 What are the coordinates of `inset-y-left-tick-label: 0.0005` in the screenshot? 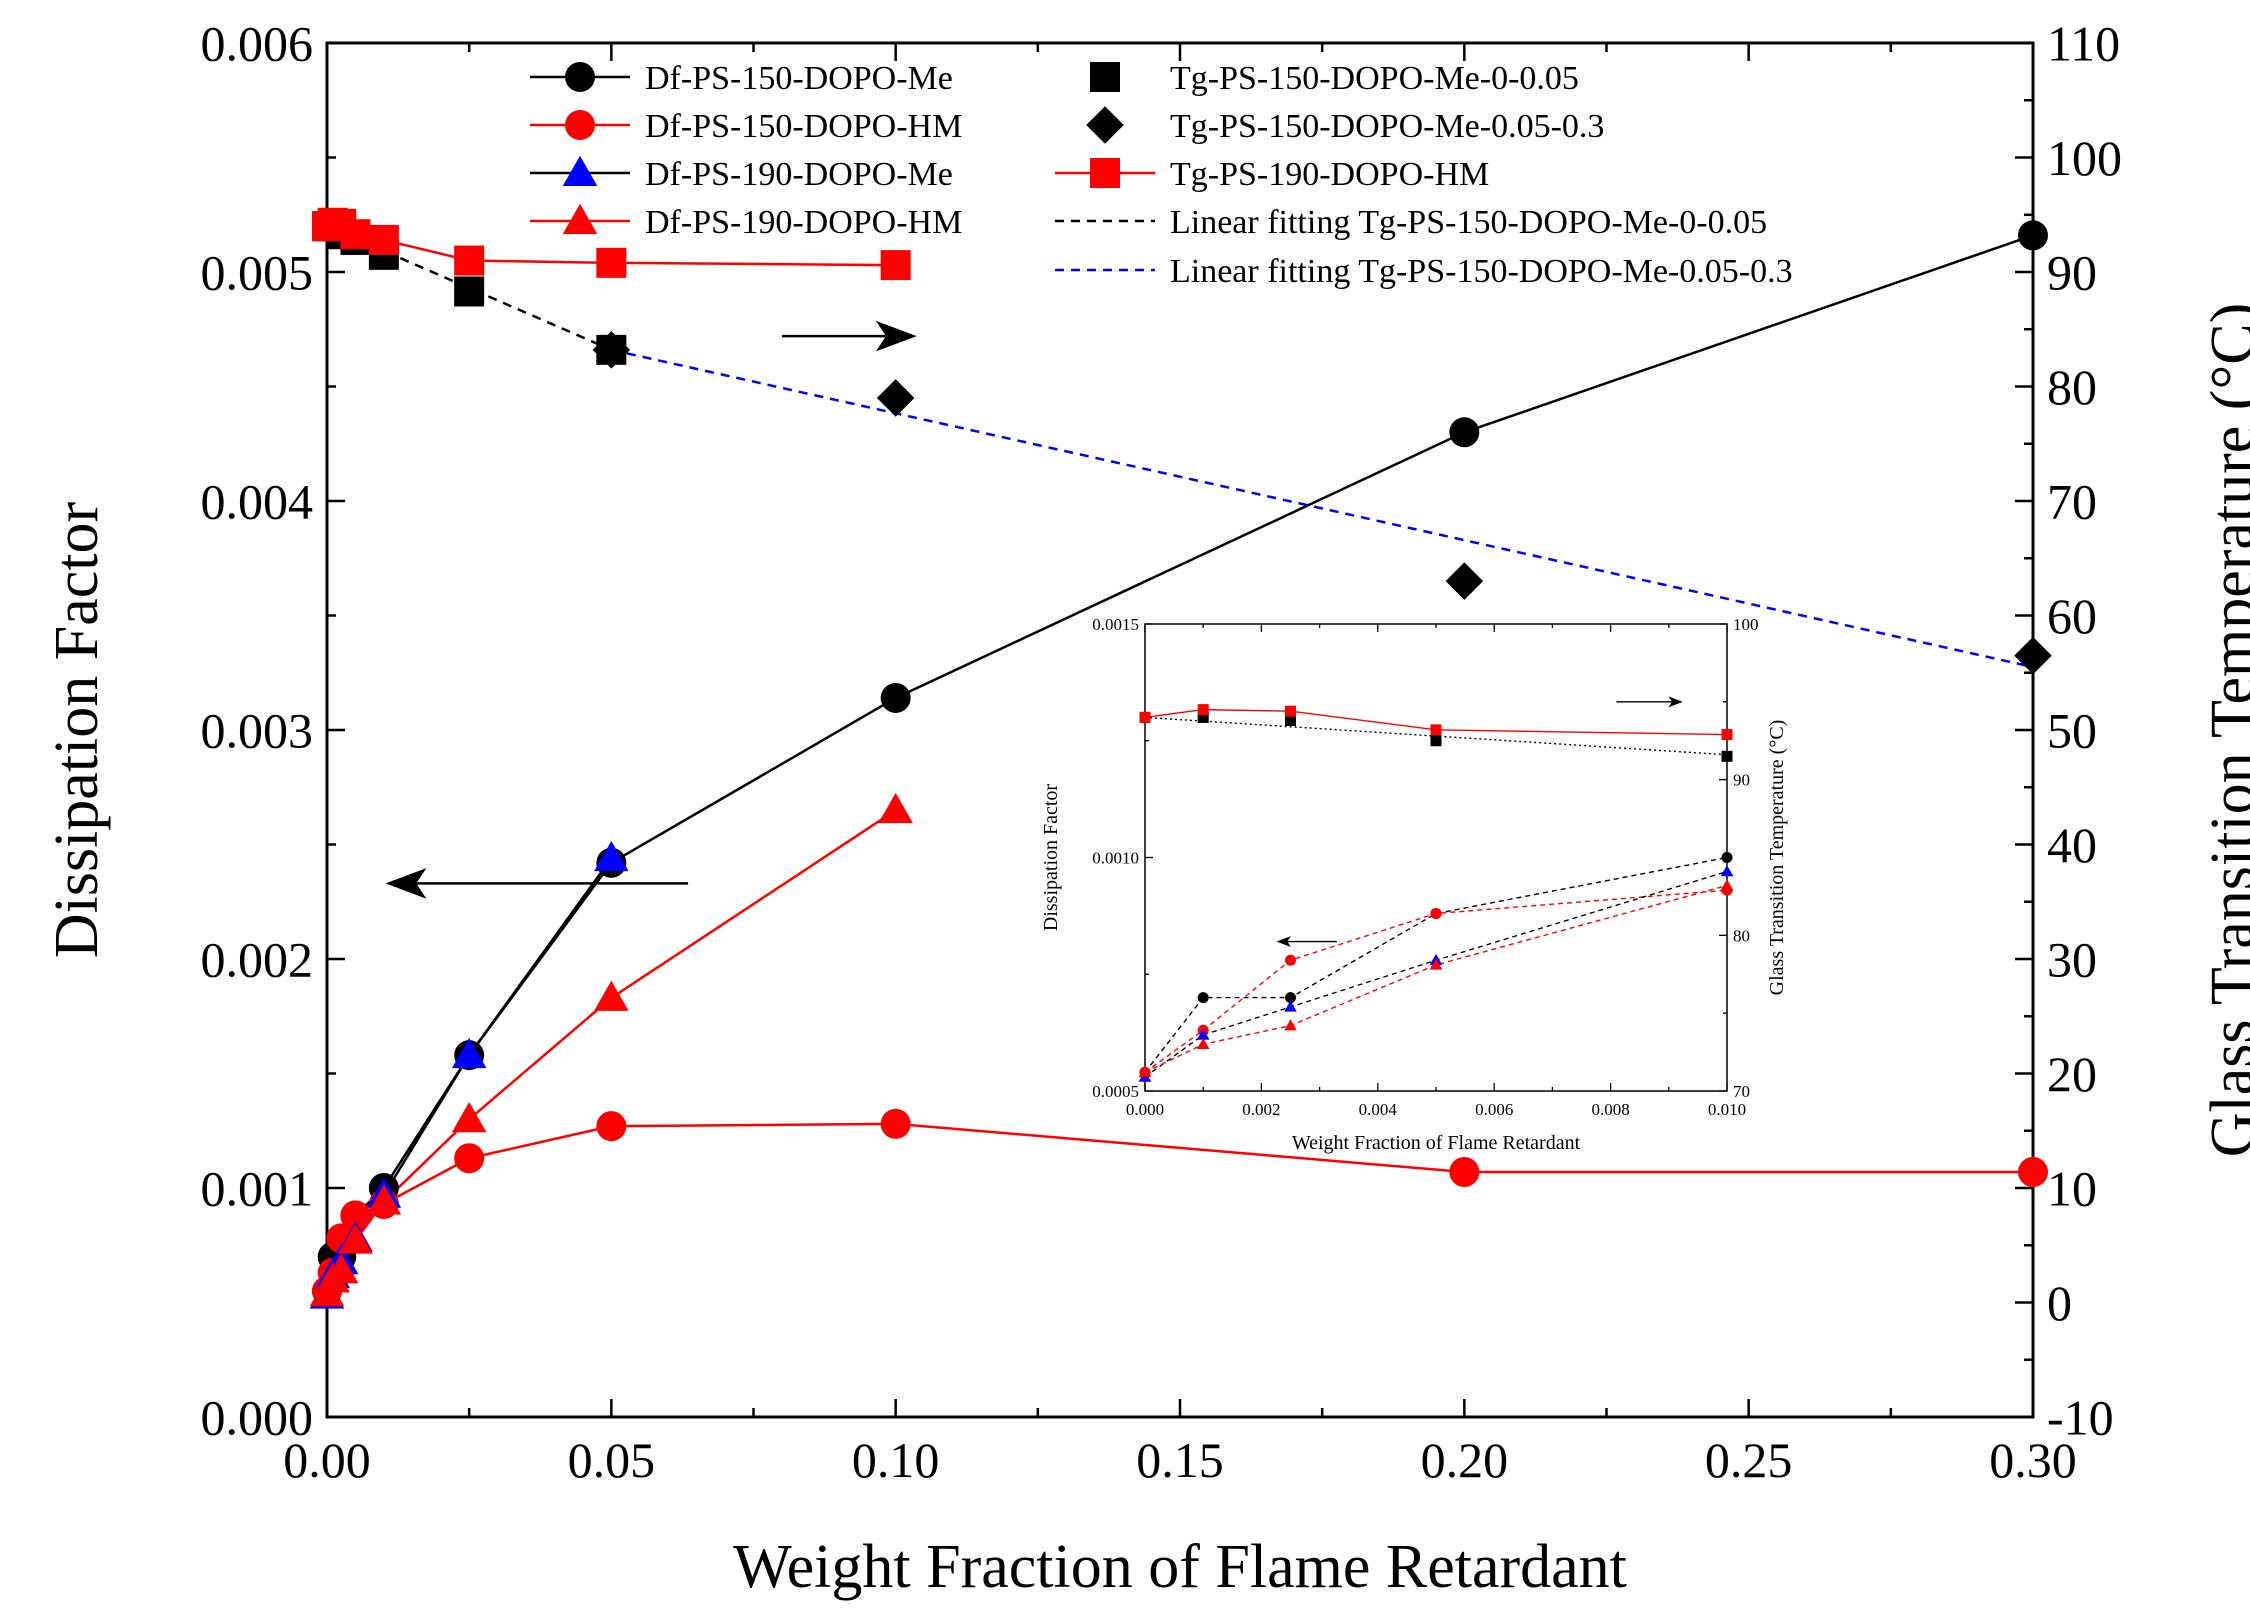 It's located at (1115, 1091).